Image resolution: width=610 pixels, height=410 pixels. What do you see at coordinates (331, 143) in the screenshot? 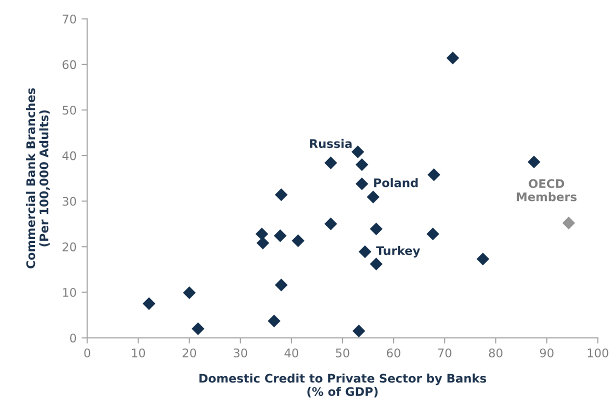
I see `annotation: Russia` at bounding box center [331, 143].